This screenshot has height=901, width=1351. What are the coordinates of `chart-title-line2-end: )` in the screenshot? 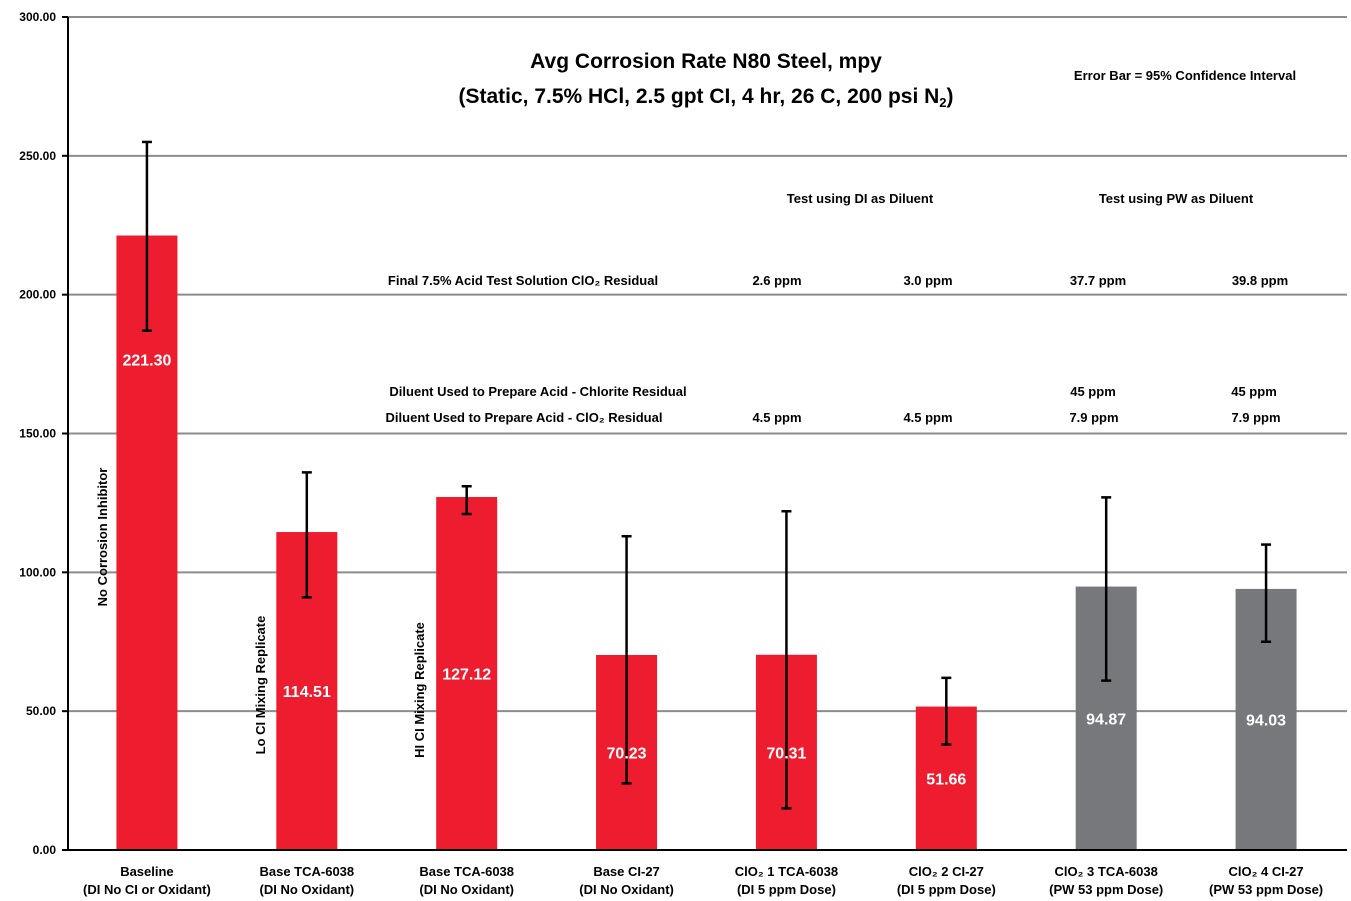 It's located at (950, 96).